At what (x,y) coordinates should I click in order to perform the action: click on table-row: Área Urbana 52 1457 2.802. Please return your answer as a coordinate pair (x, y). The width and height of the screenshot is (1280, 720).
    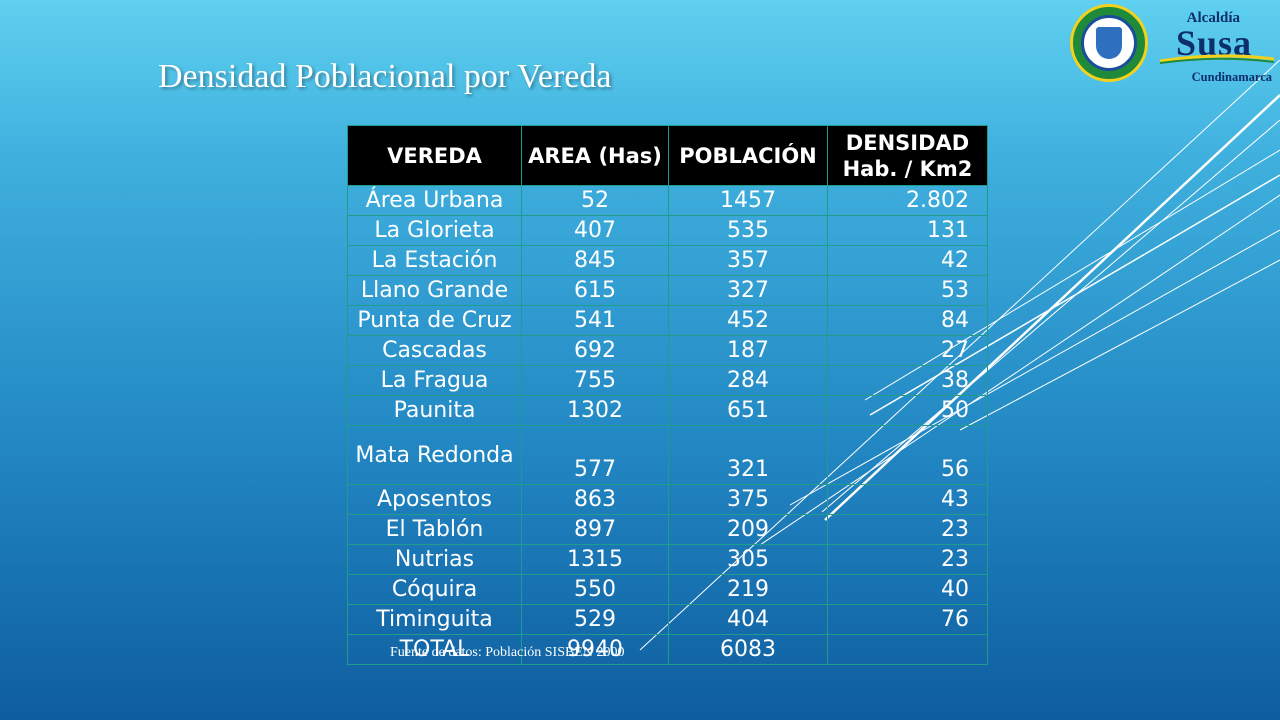
    Looking at the image, I should click on (667, 200).